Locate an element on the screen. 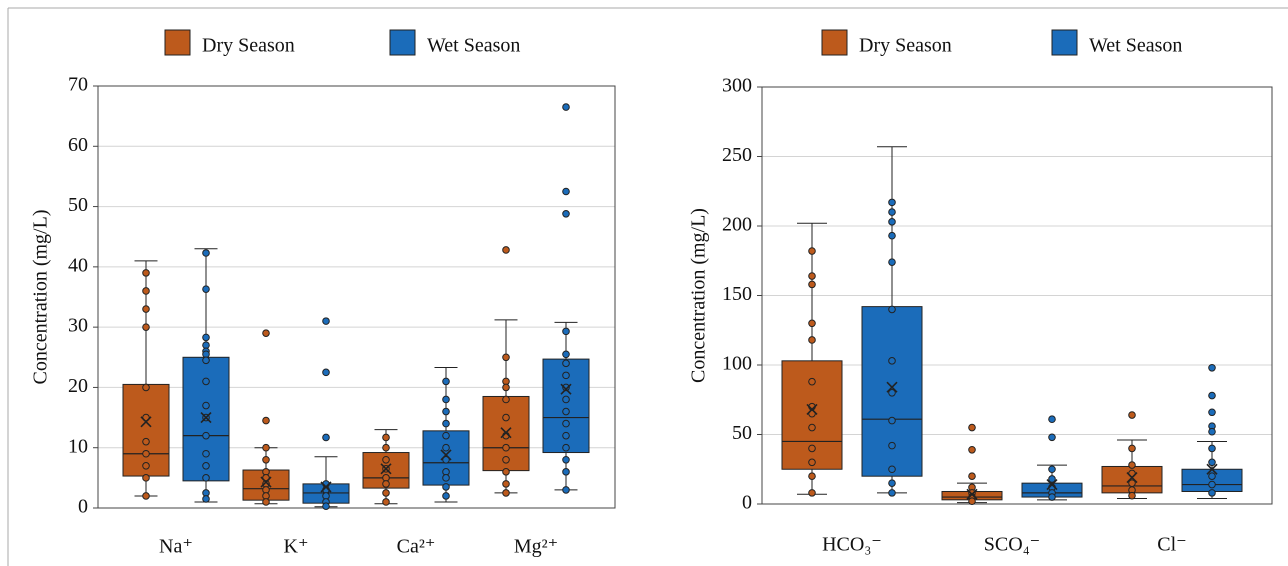 The image size is (1288, 566). y-tick-label: 300 is located at coordinates (737, 86).